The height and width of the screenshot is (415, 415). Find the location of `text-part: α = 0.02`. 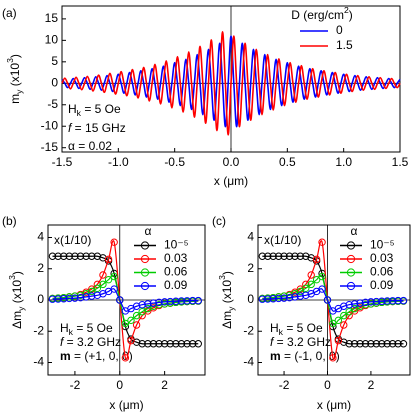

text-part: α = 0.02 is located at coordinates (90, 146).